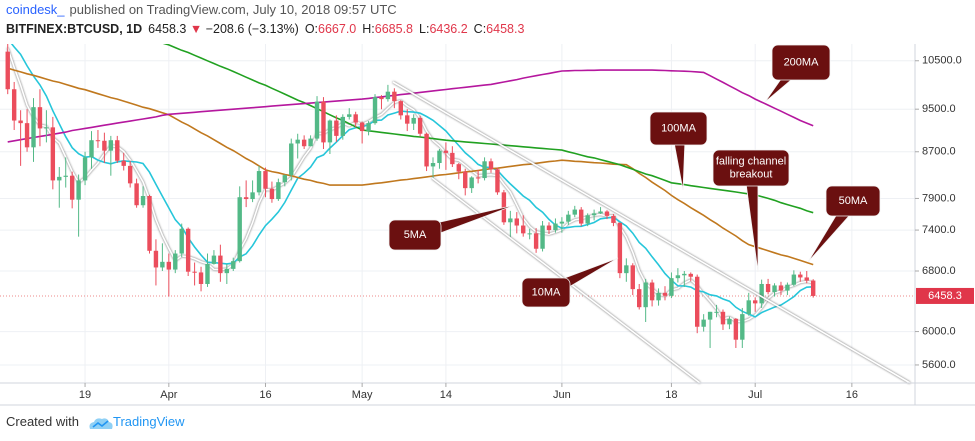 The width and height of the screenshot is (975, 441). I want to click on ohlc-key: O:, so click(311, 29).